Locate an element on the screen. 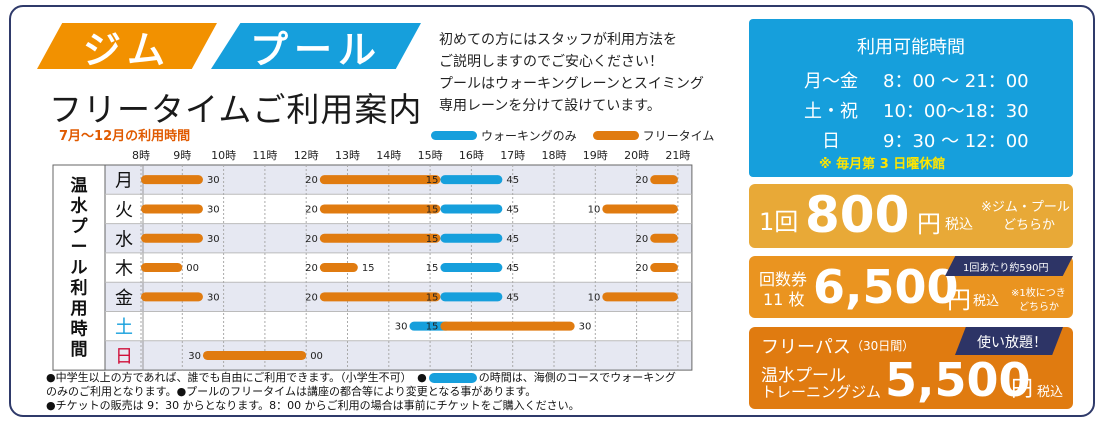 This screenshot has height=425, width=1100. single-note-2: どちらか is located at coordinates (1029, 225).